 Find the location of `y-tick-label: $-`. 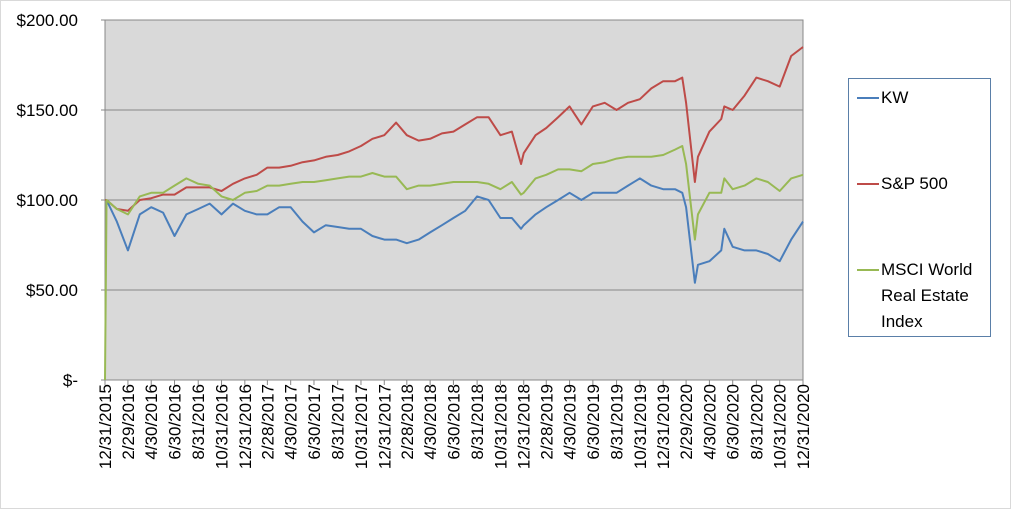

y-tick-label: $- is located at coordinates (70, 380).